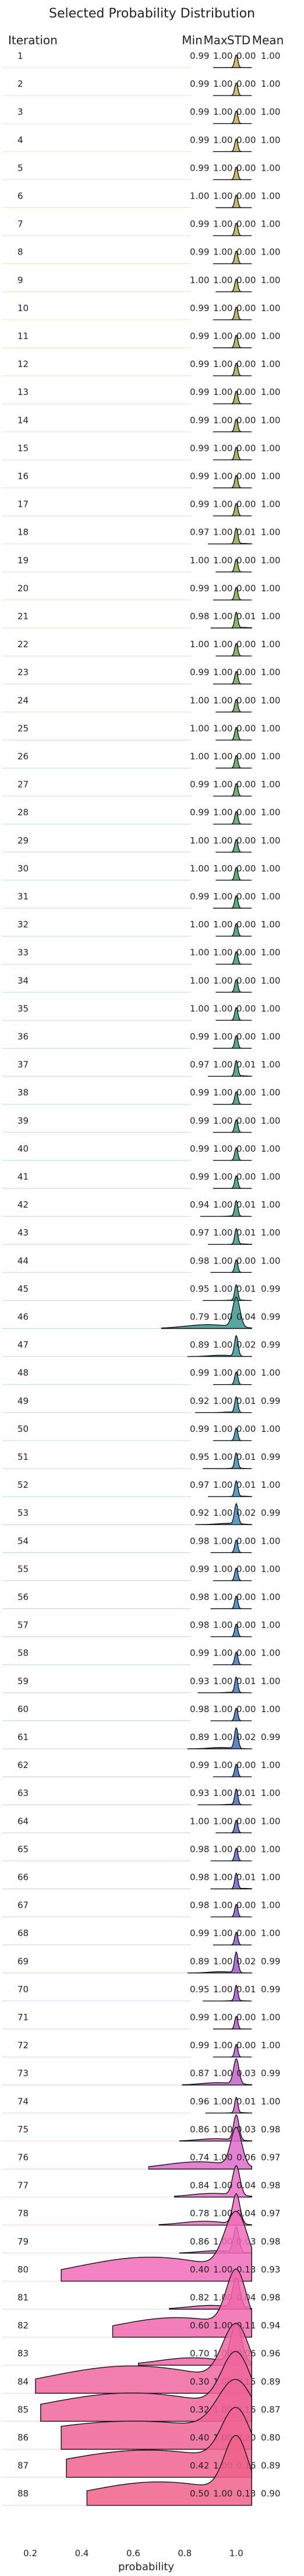 The width and height of the screenshot is (304, 2576). I want to click on ridge-row: 73 0.87 1.00 0.03 0.99, so click(141, 2071).